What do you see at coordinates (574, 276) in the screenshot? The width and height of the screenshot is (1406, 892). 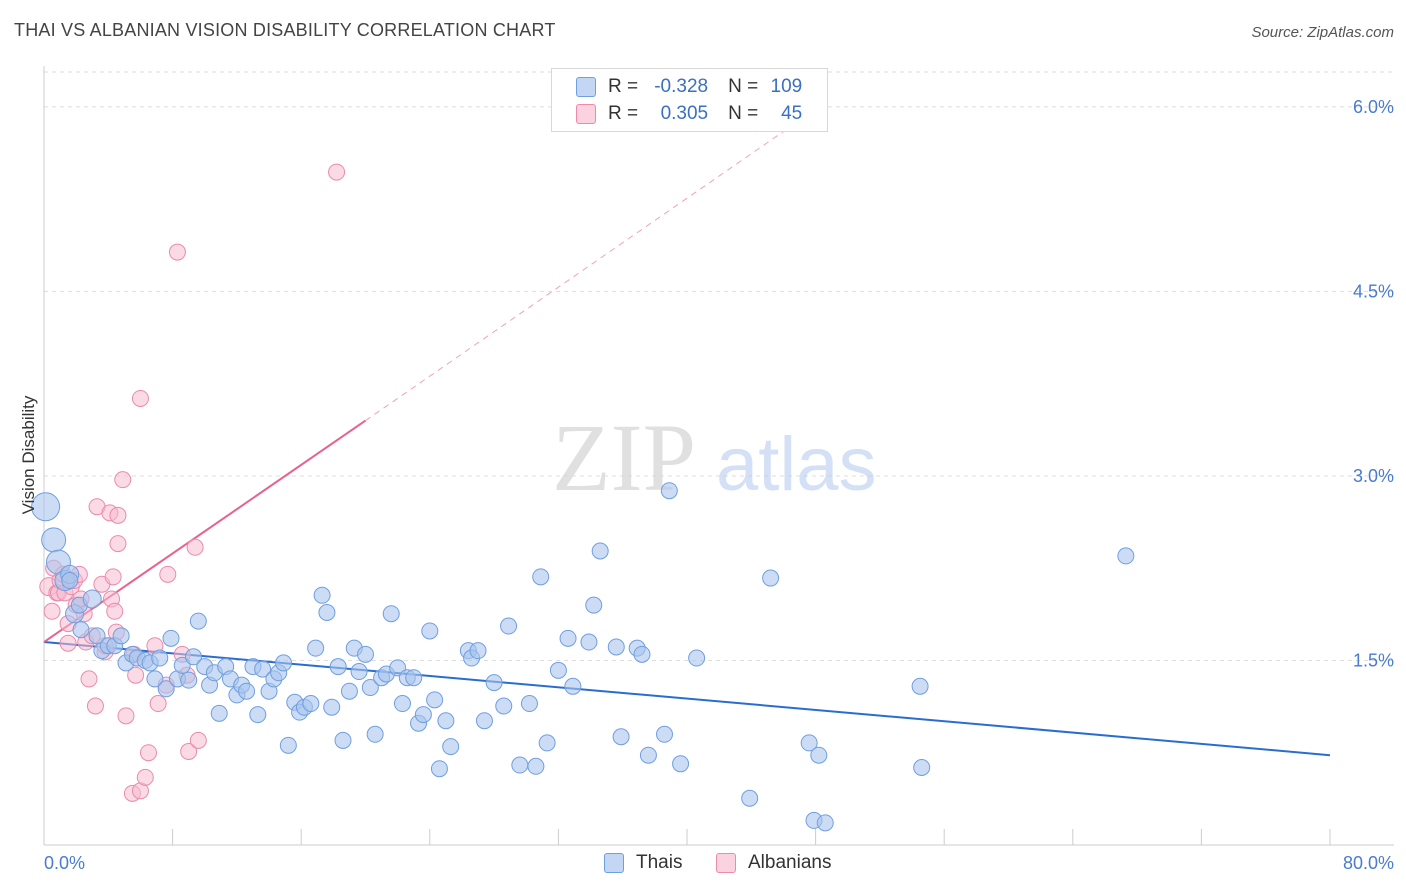 I see `albanians-trend-extension` at bounding box center [574, 276].